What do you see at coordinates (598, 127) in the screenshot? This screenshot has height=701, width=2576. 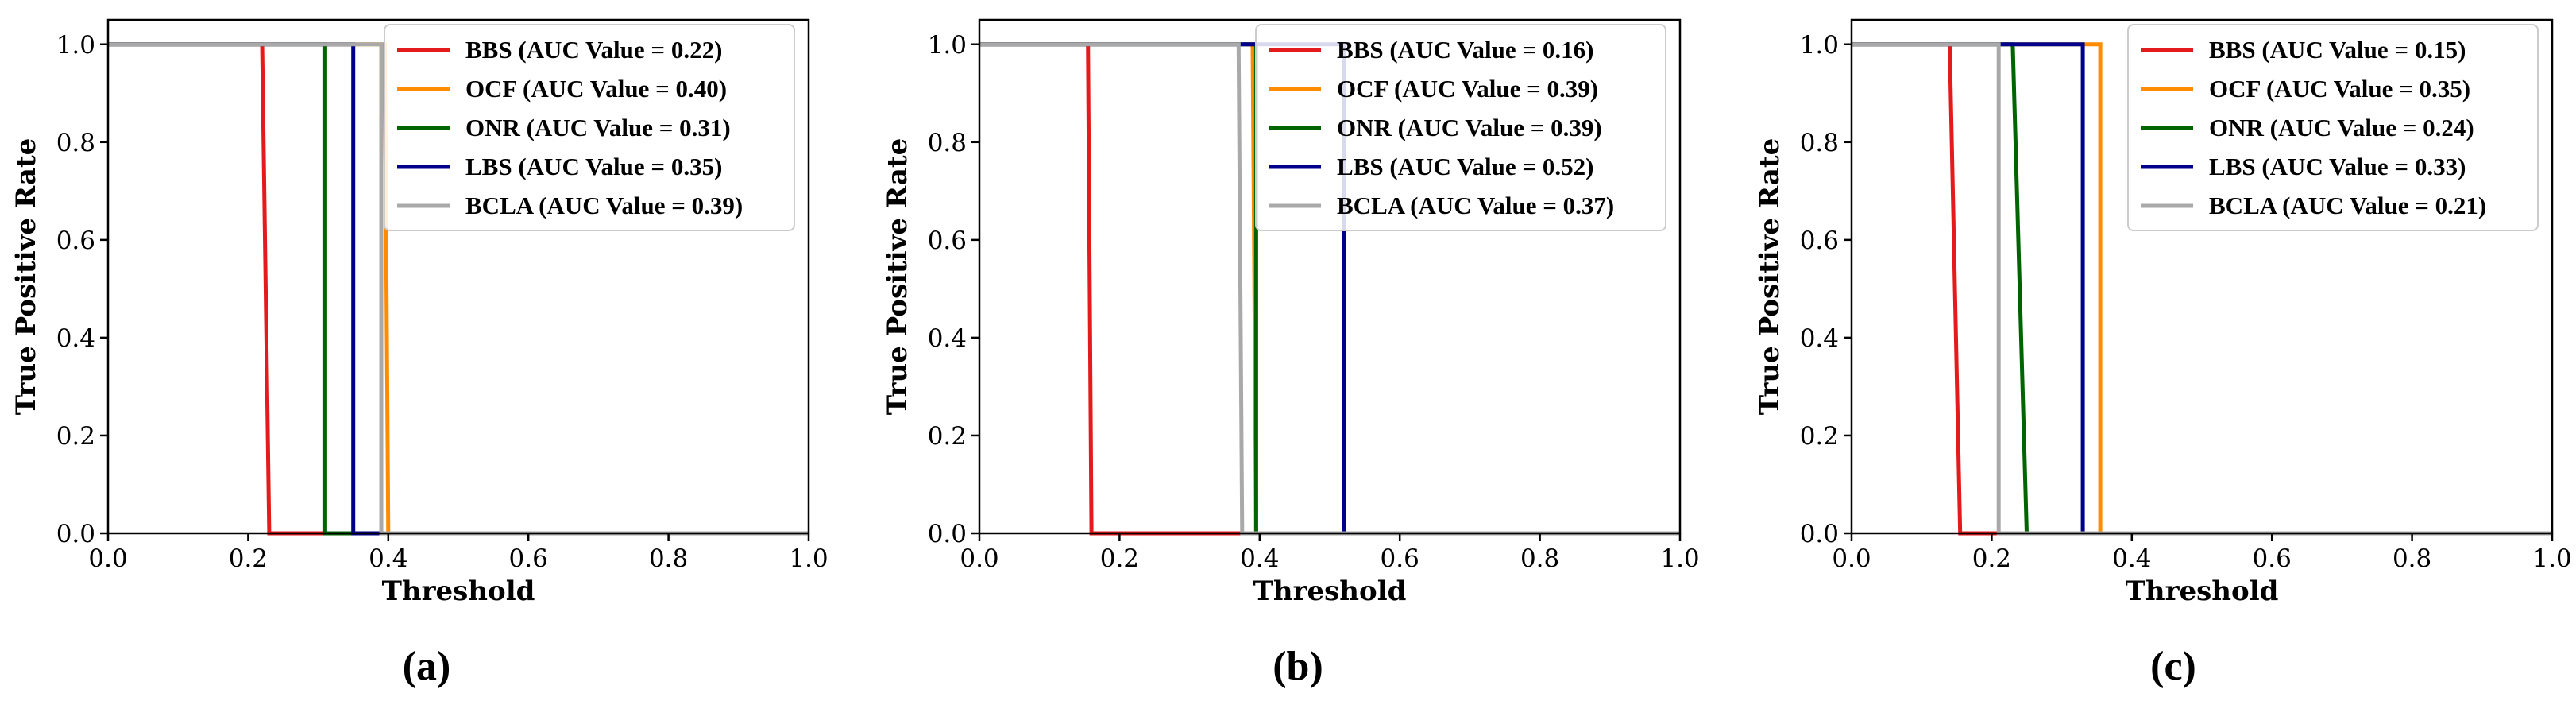 I see `legend-entry-onr: ONR (AUC Value = 0.31)` at bounding box center [598, 127].